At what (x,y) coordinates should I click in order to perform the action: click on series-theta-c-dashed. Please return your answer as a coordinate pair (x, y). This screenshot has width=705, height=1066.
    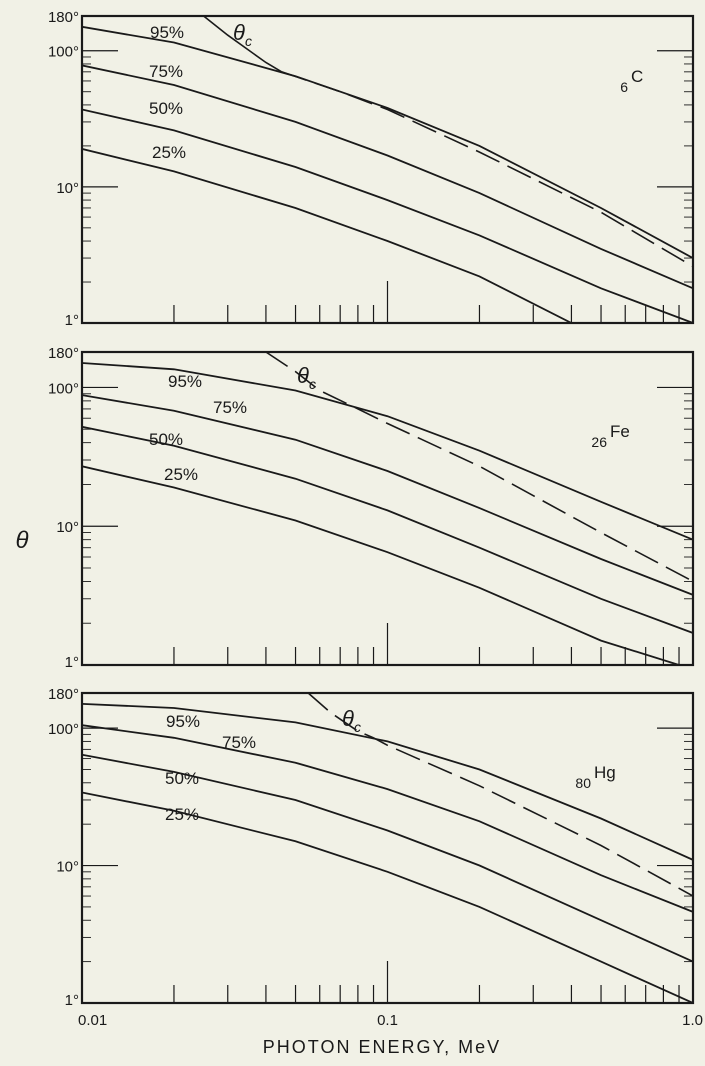
    Looking at the image, I should click on (487, 169).